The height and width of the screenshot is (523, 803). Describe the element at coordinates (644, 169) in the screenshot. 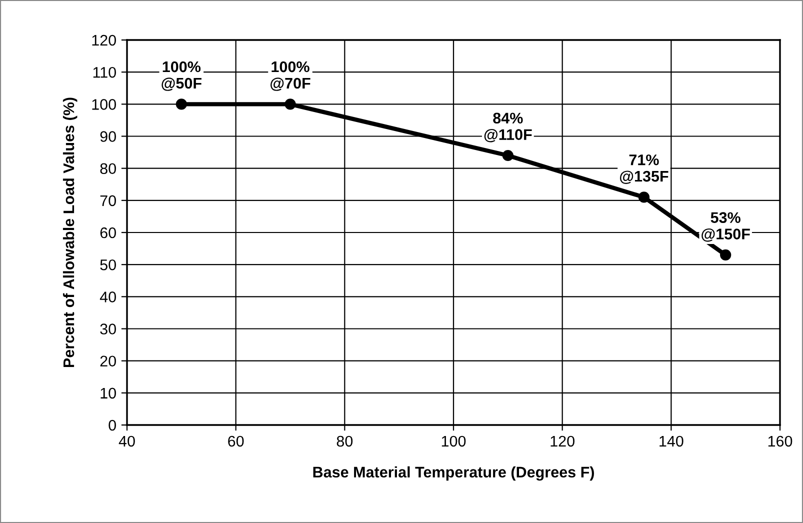

I see `data-label: 71% @135F` at that location.